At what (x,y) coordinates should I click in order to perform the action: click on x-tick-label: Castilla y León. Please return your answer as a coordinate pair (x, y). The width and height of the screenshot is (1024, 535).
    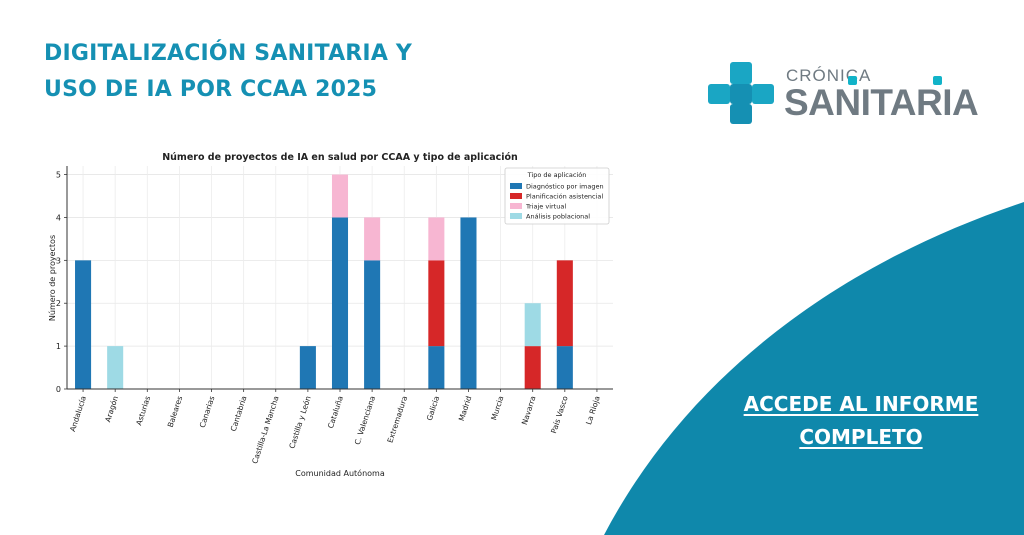
    Looking at the image, I should click on (300, 422).